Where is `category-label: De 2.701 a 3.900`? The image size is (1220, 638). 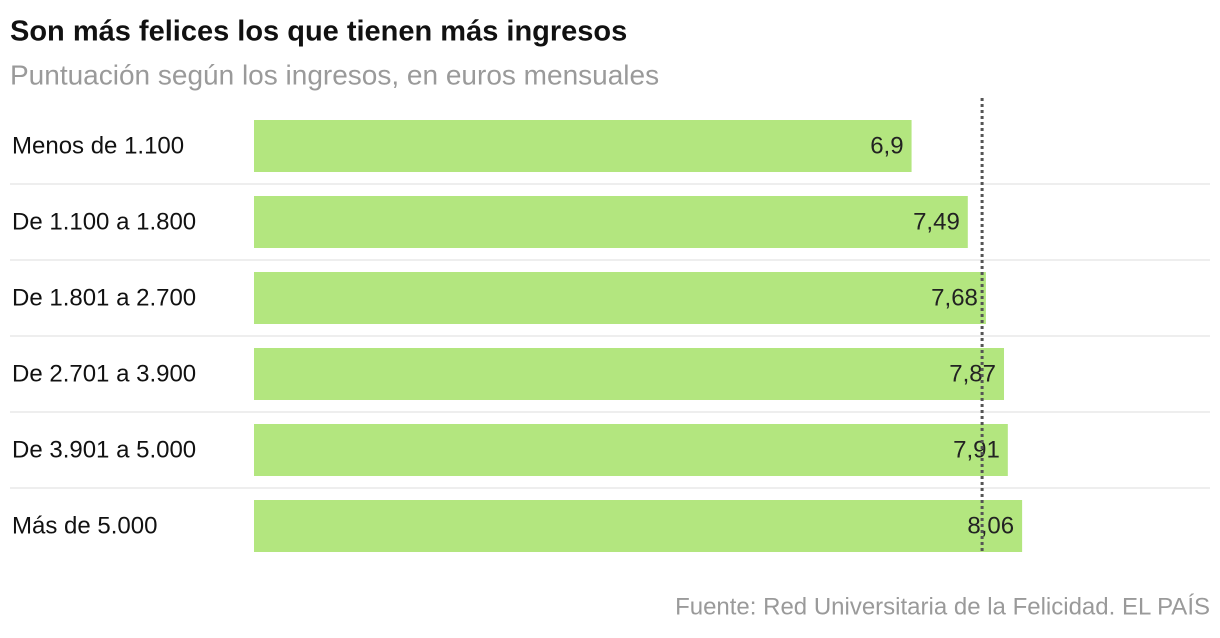 category-label: De 2.701 a 3.900 is located at coordinates (104, 373).